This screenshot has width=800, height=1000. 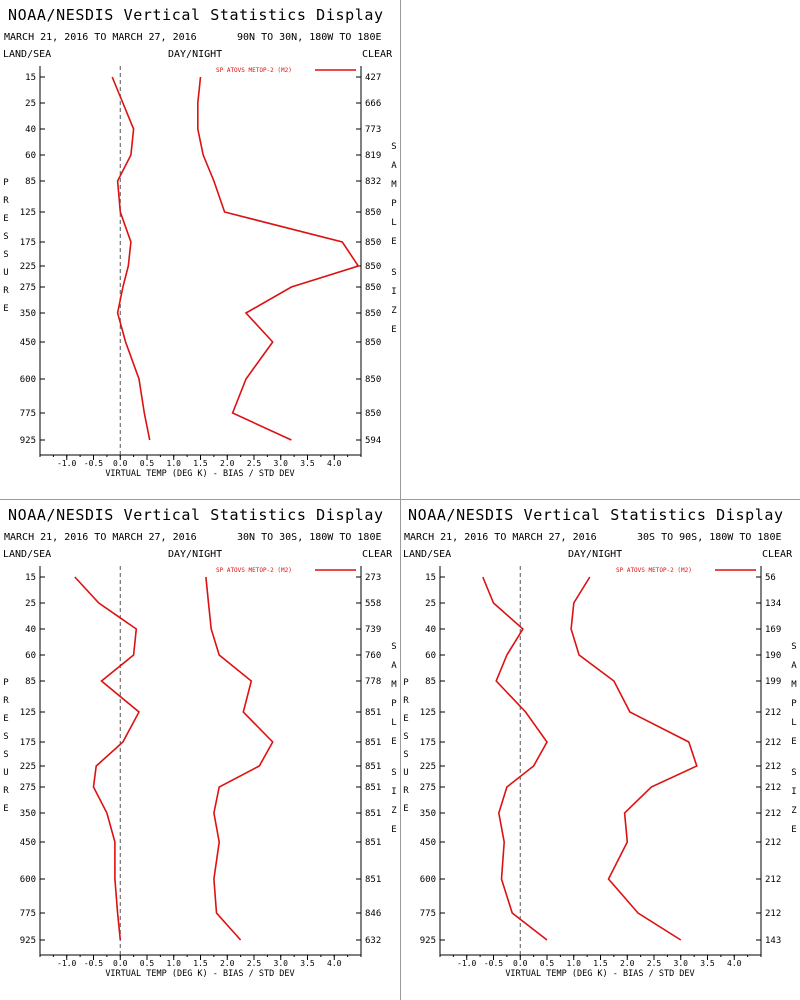 What do you see at coordinates (773, 604) in the screenshot?
I see `sample-size-label: 134` at bounding box center [773, 604].